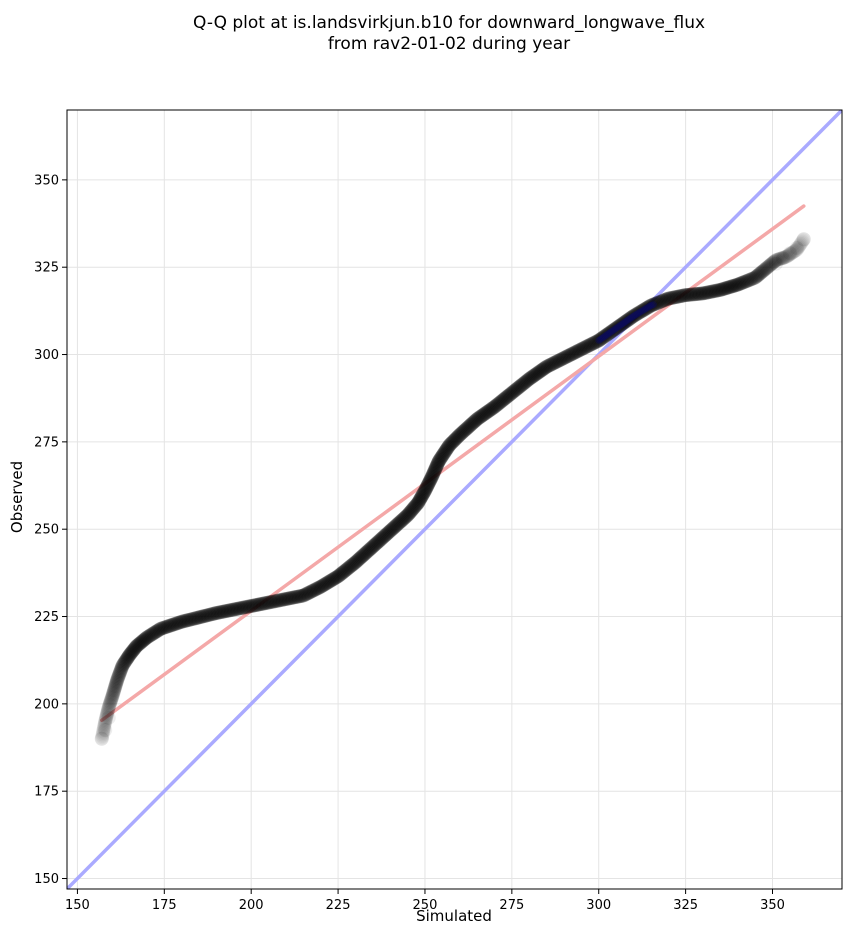 The height and width of the screenshot is (934, 851). Describe the element at coordinates (46, 180) in the screenshot. I see `y-tick-label: 350` at that location.